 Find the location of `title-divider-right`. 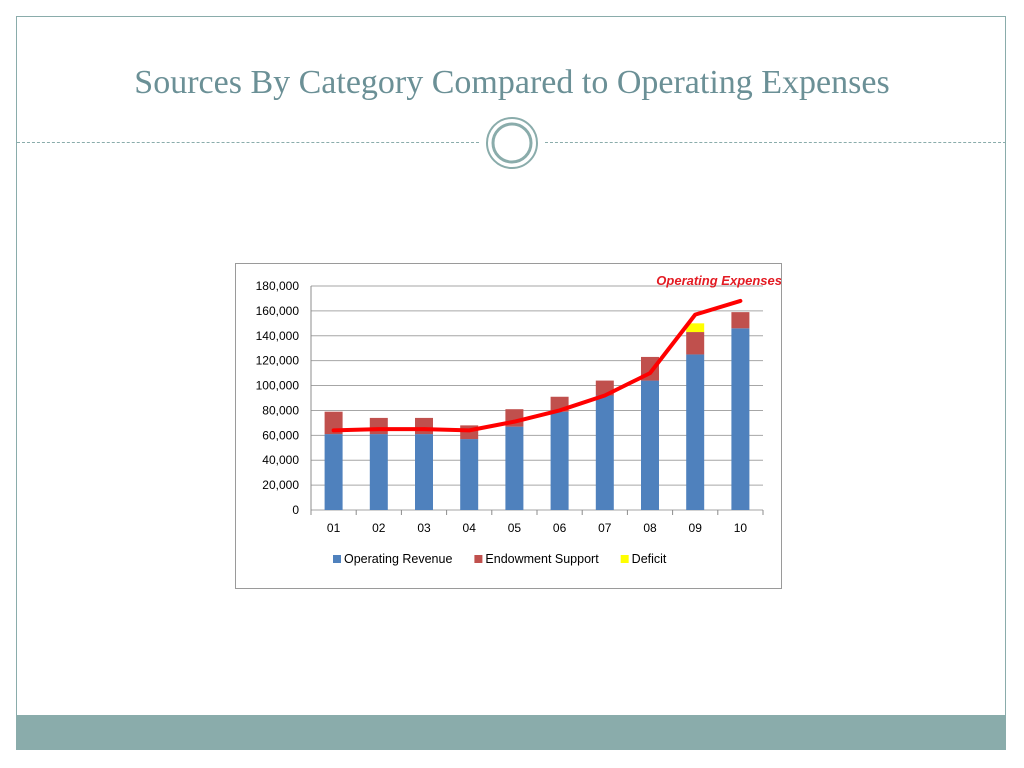

title-divider-right is located at coordinates (775, 142).